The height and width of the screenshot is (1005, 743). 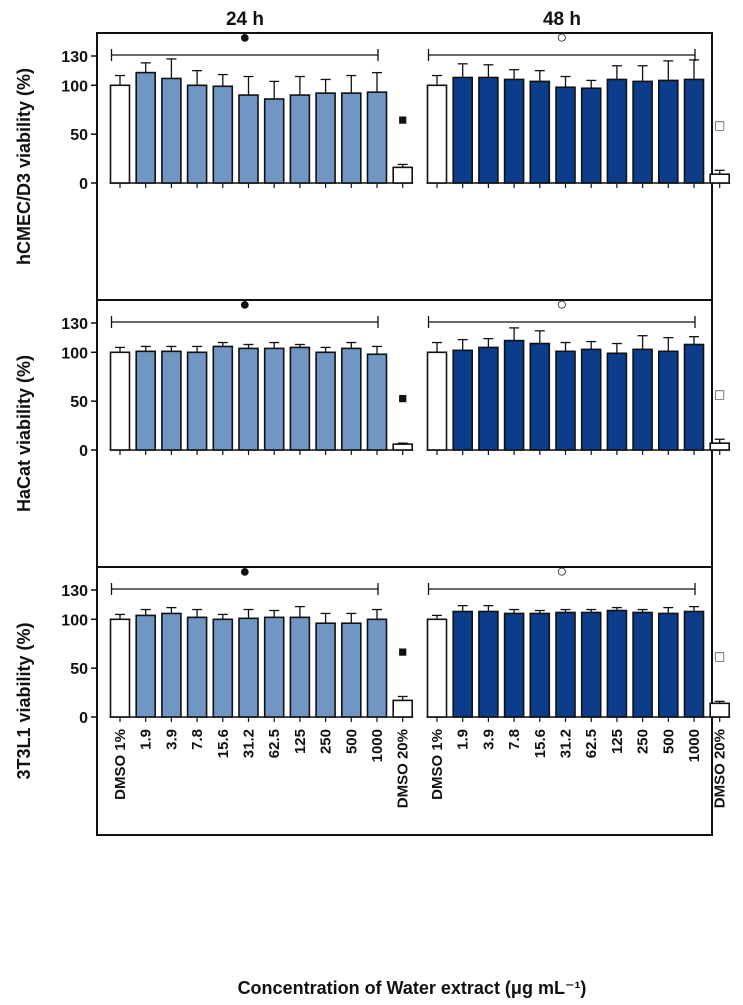 I want to click on series-48h: ○□, so click(x=578, y=107).